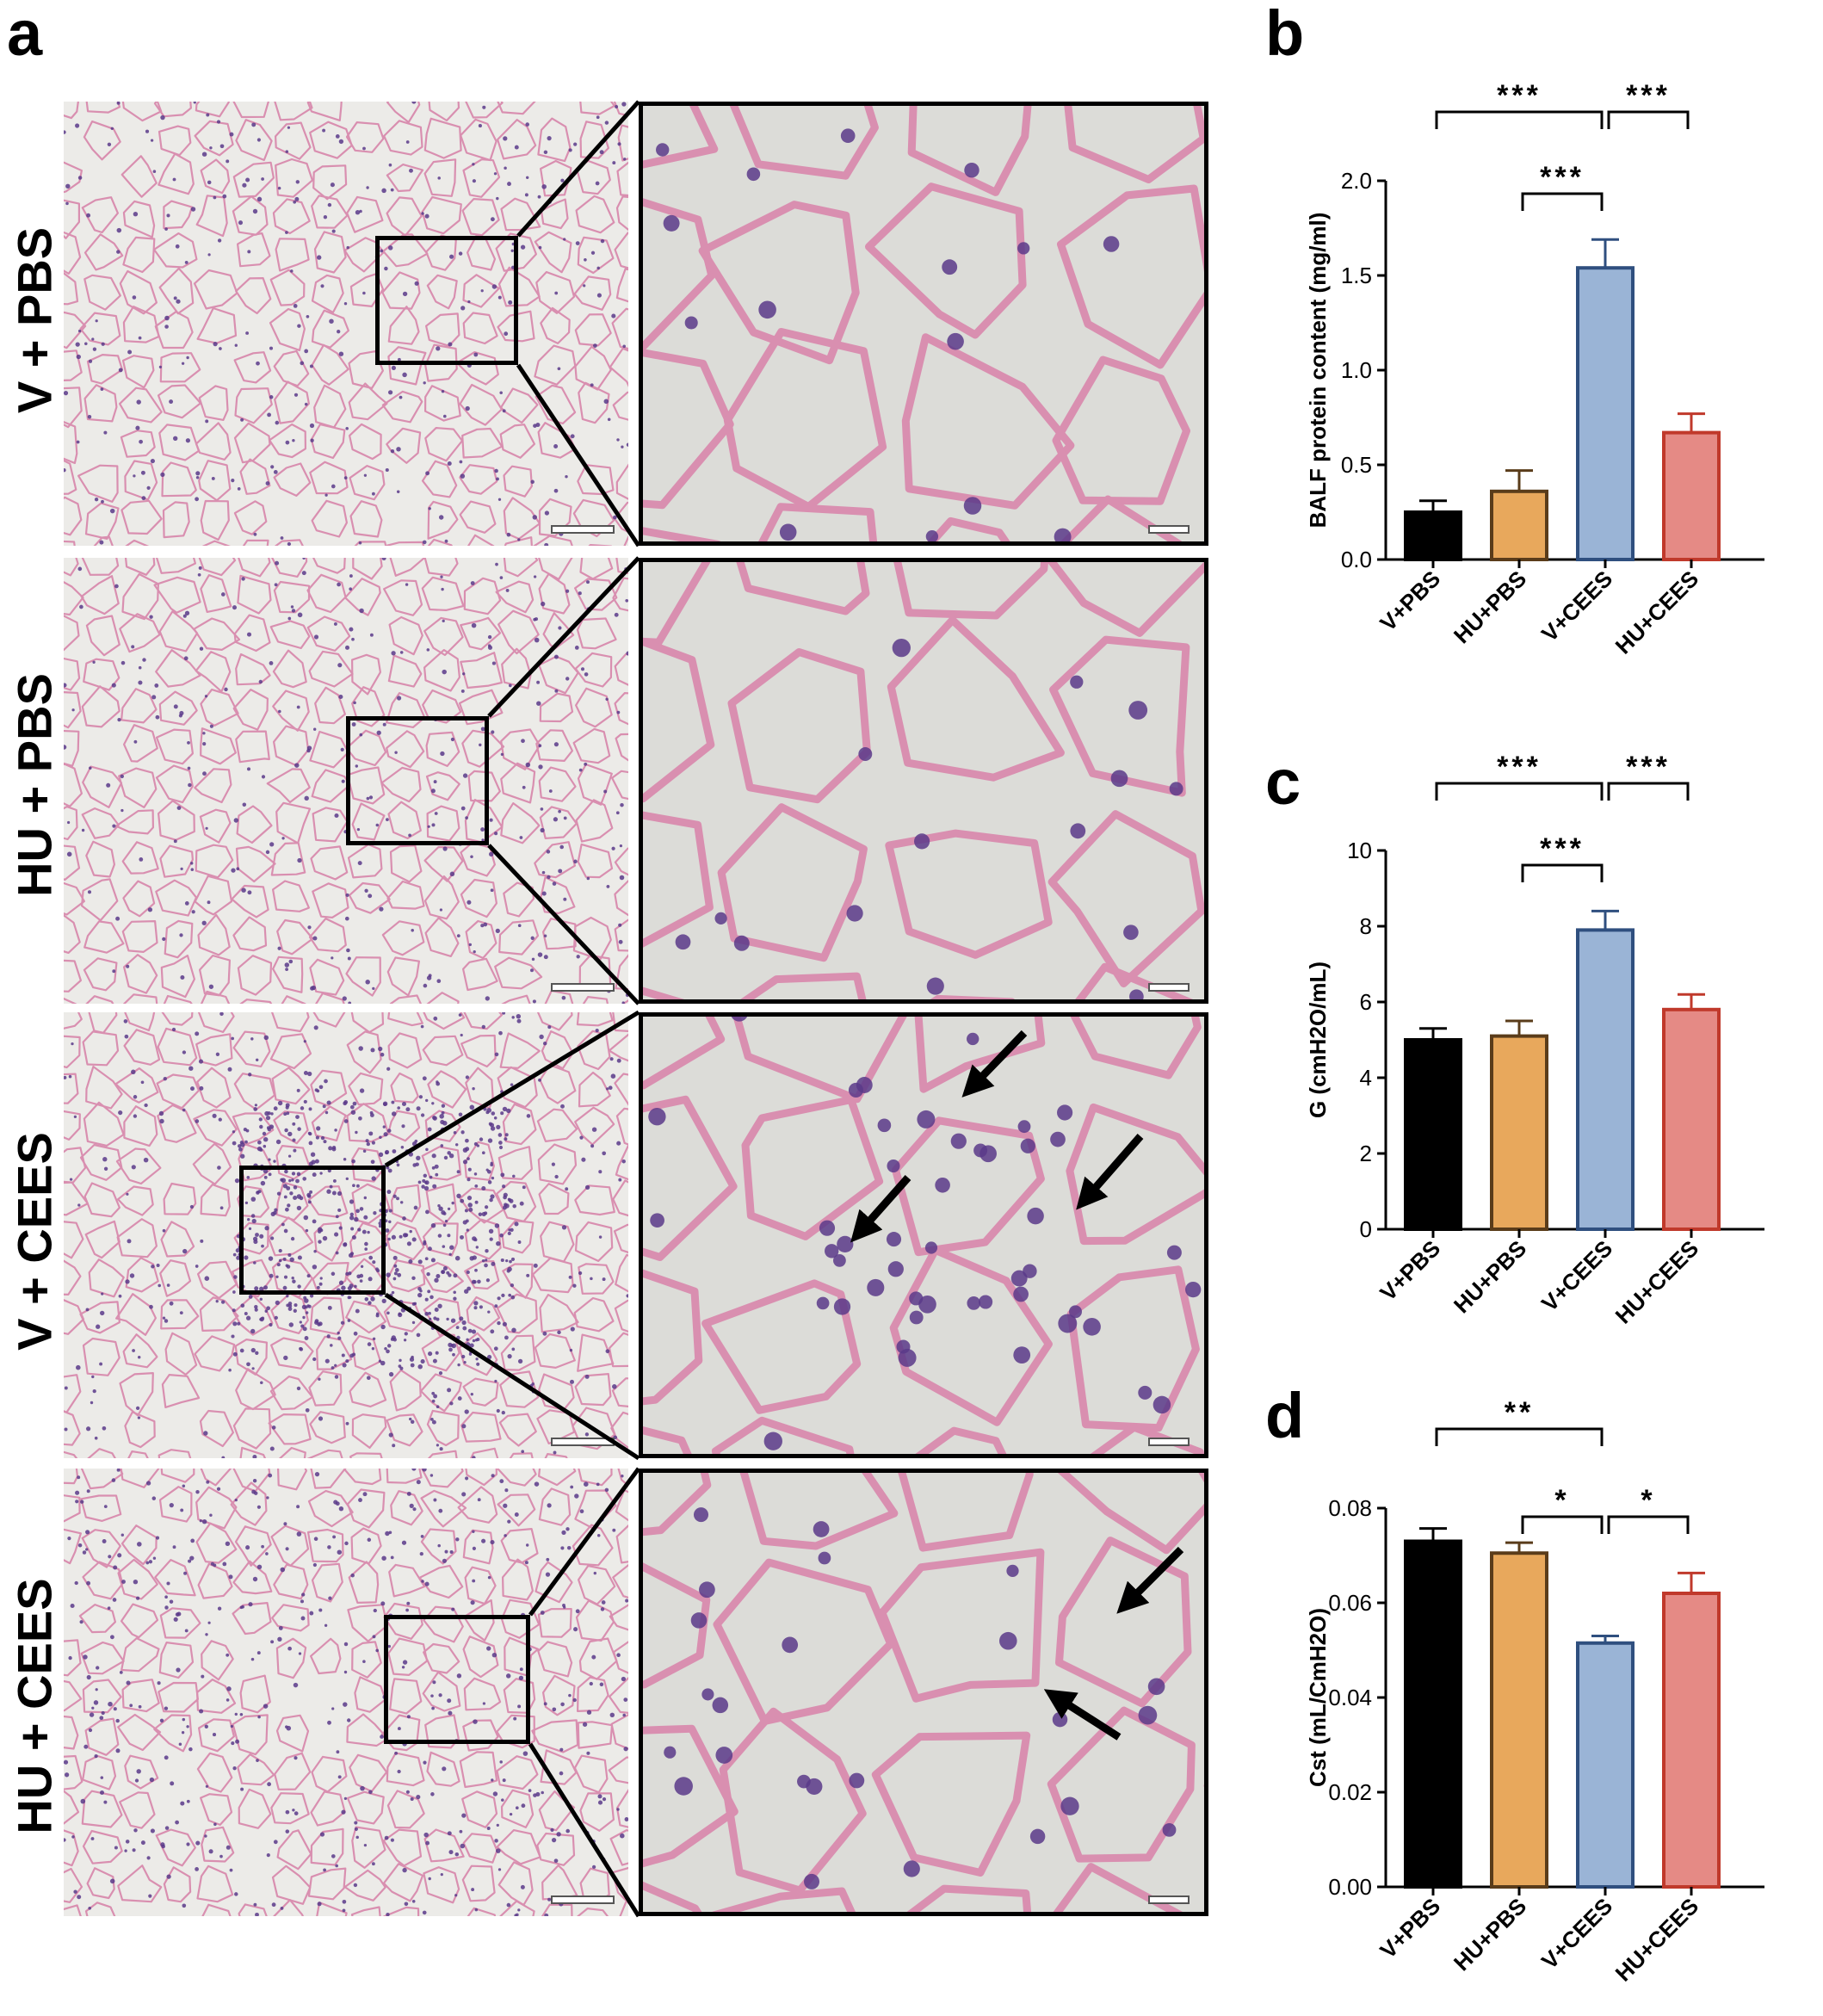  Describe the element at coordinates (1350, 1603) in the screenshot. I see `y-tick-label: 0.06` at that location.